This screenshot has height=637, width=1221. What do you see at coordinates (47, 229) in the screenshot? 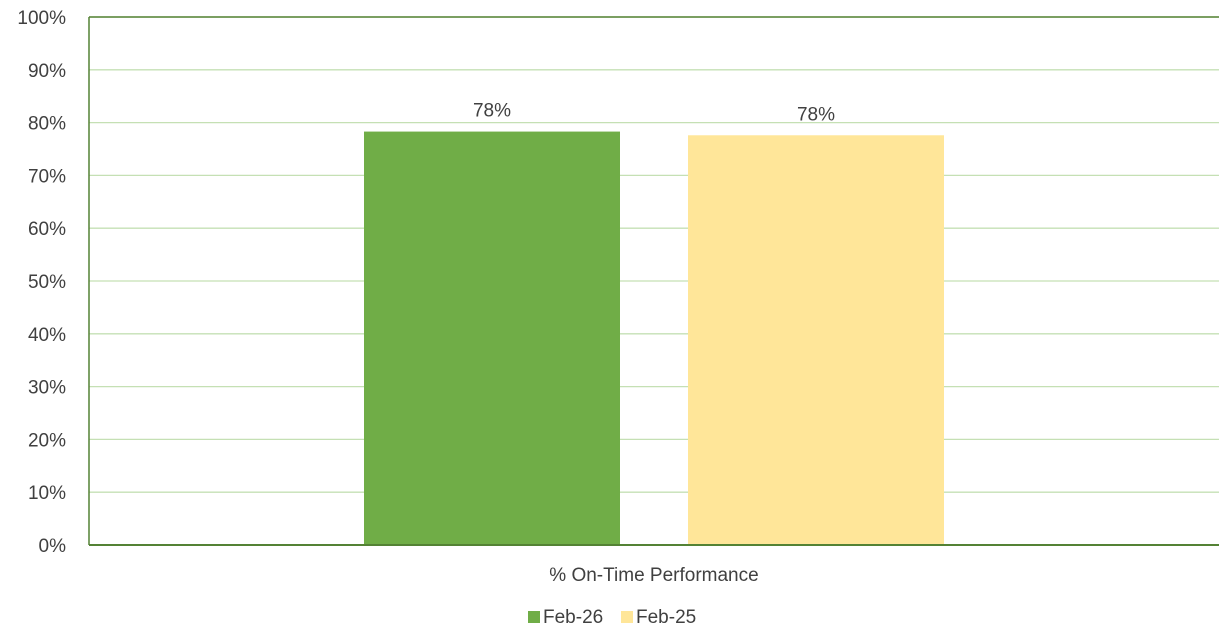
I see `y-tick-label: 60%` at bounding box center [47, 229].